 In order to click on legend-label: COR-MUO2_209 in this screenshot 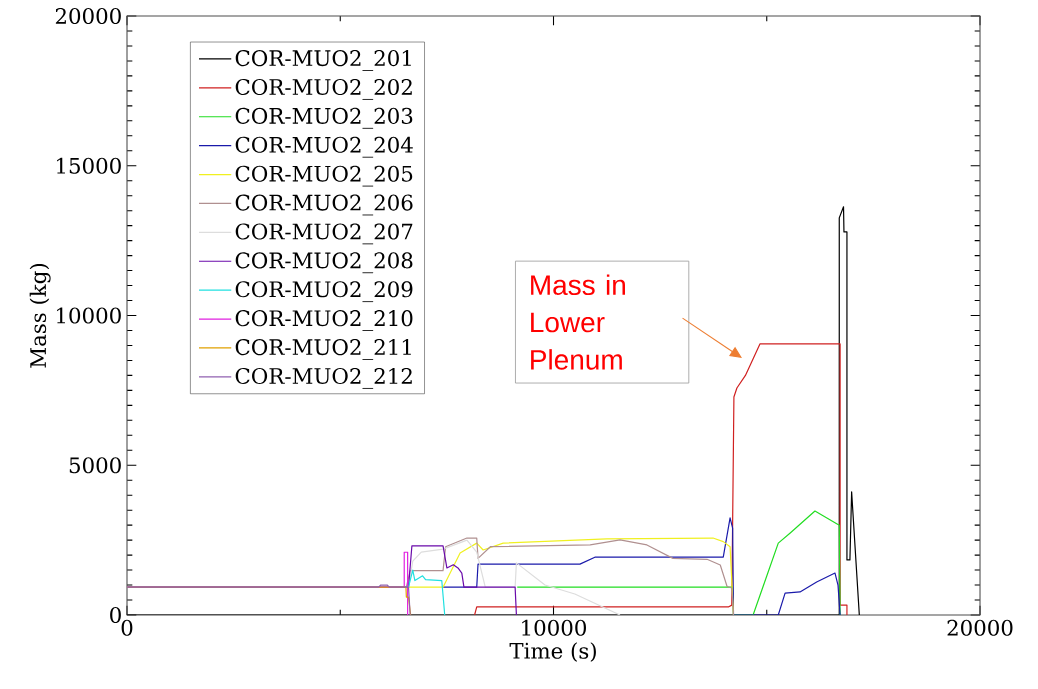, I will do `click(324, 292)`.